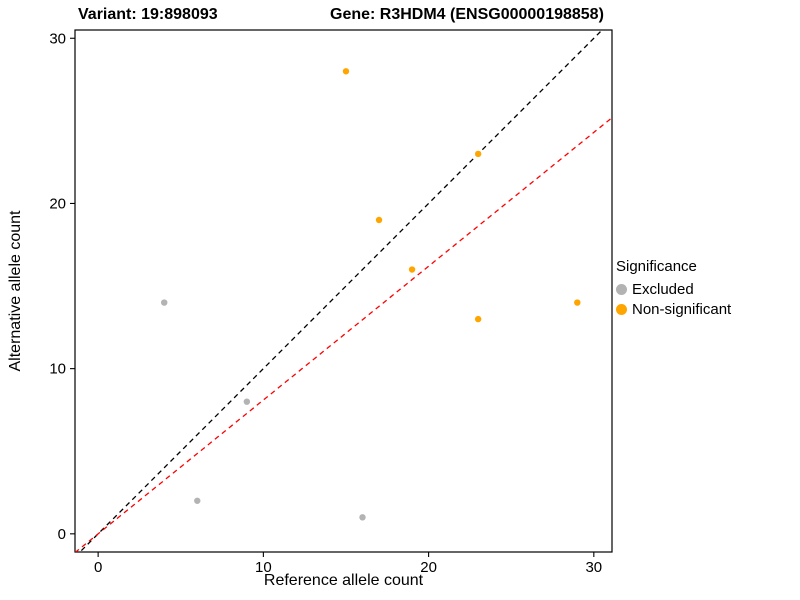 Image resolution: width=800 pixels, height=600 pixels. I want to click on variant-title: Variant: 19:898093, so click(148, 14).